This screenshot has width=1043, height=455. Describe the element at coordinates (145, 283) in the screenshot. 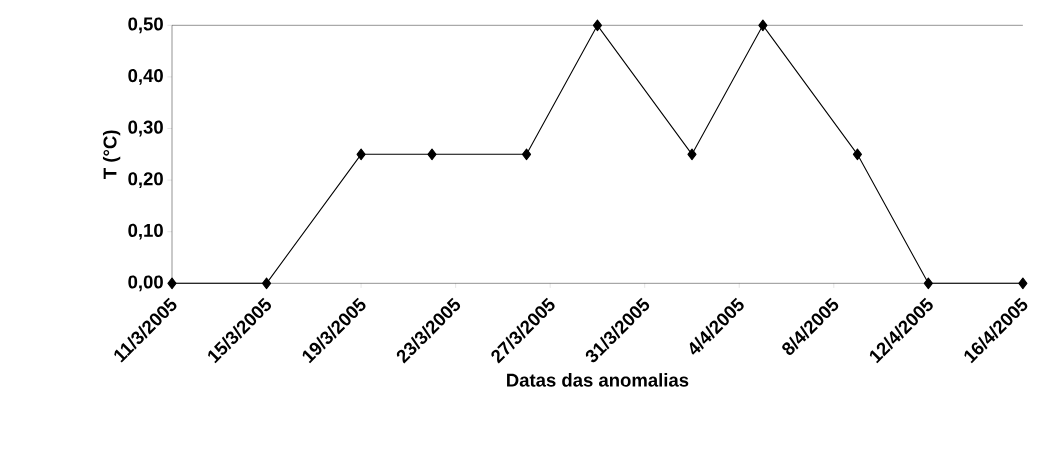

I see `y-tick-label: 0,00` at that location.